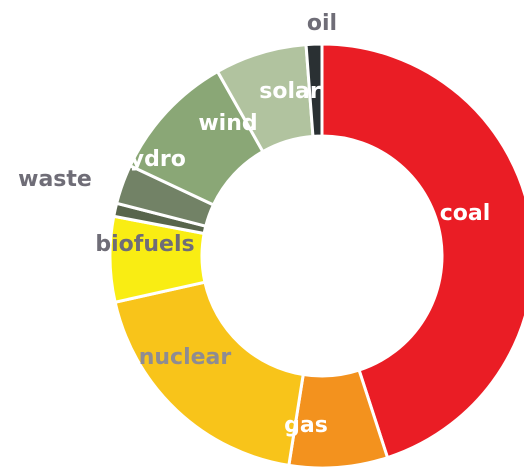 Image resolution: width=524 pixels, height=468 pixels. Describe the element at coordinates (150, 159) in the screenshot. I see `label-hydro: hydro` at that location.